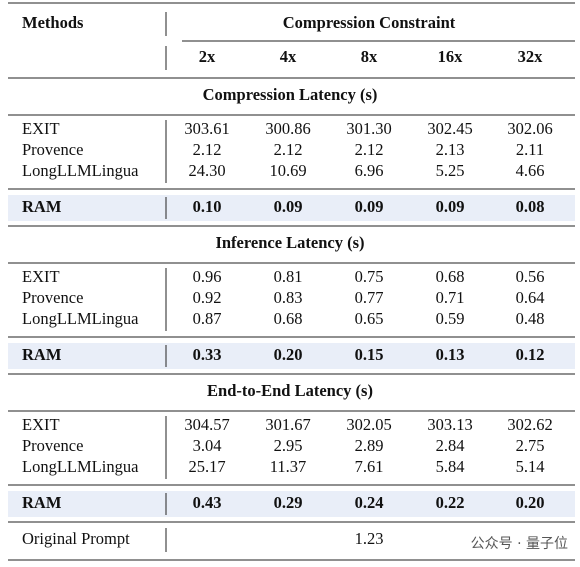  I want to click on cell-value: 0.71, so click(450, 297).